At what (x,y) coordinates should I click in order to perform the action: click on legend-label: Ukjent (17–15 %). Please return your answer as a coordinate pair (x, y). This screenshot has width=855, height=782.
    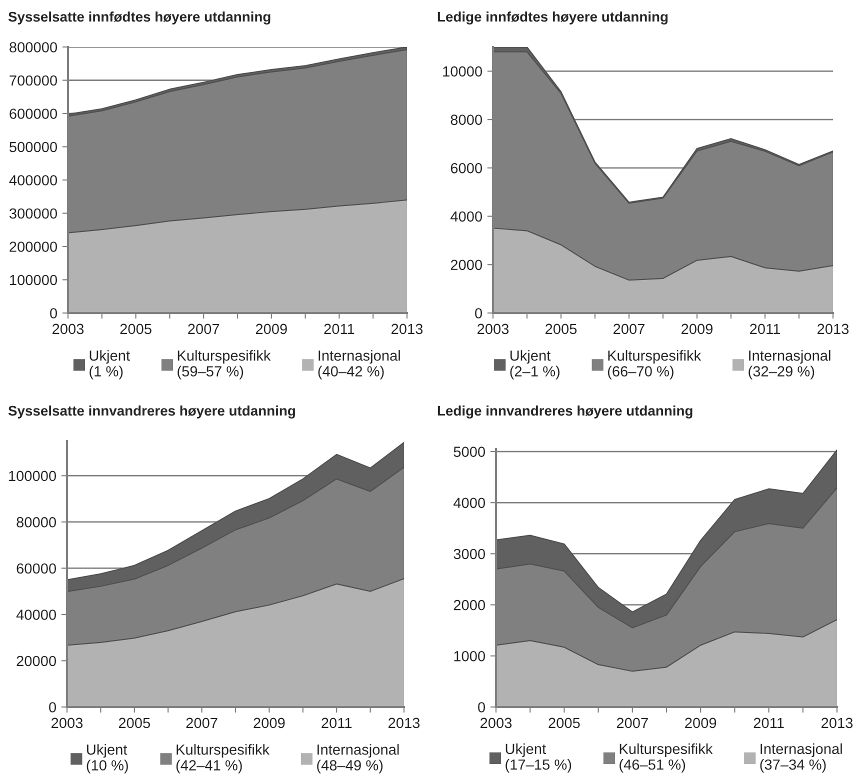
    Looking at the image, I should click on (539, 758).